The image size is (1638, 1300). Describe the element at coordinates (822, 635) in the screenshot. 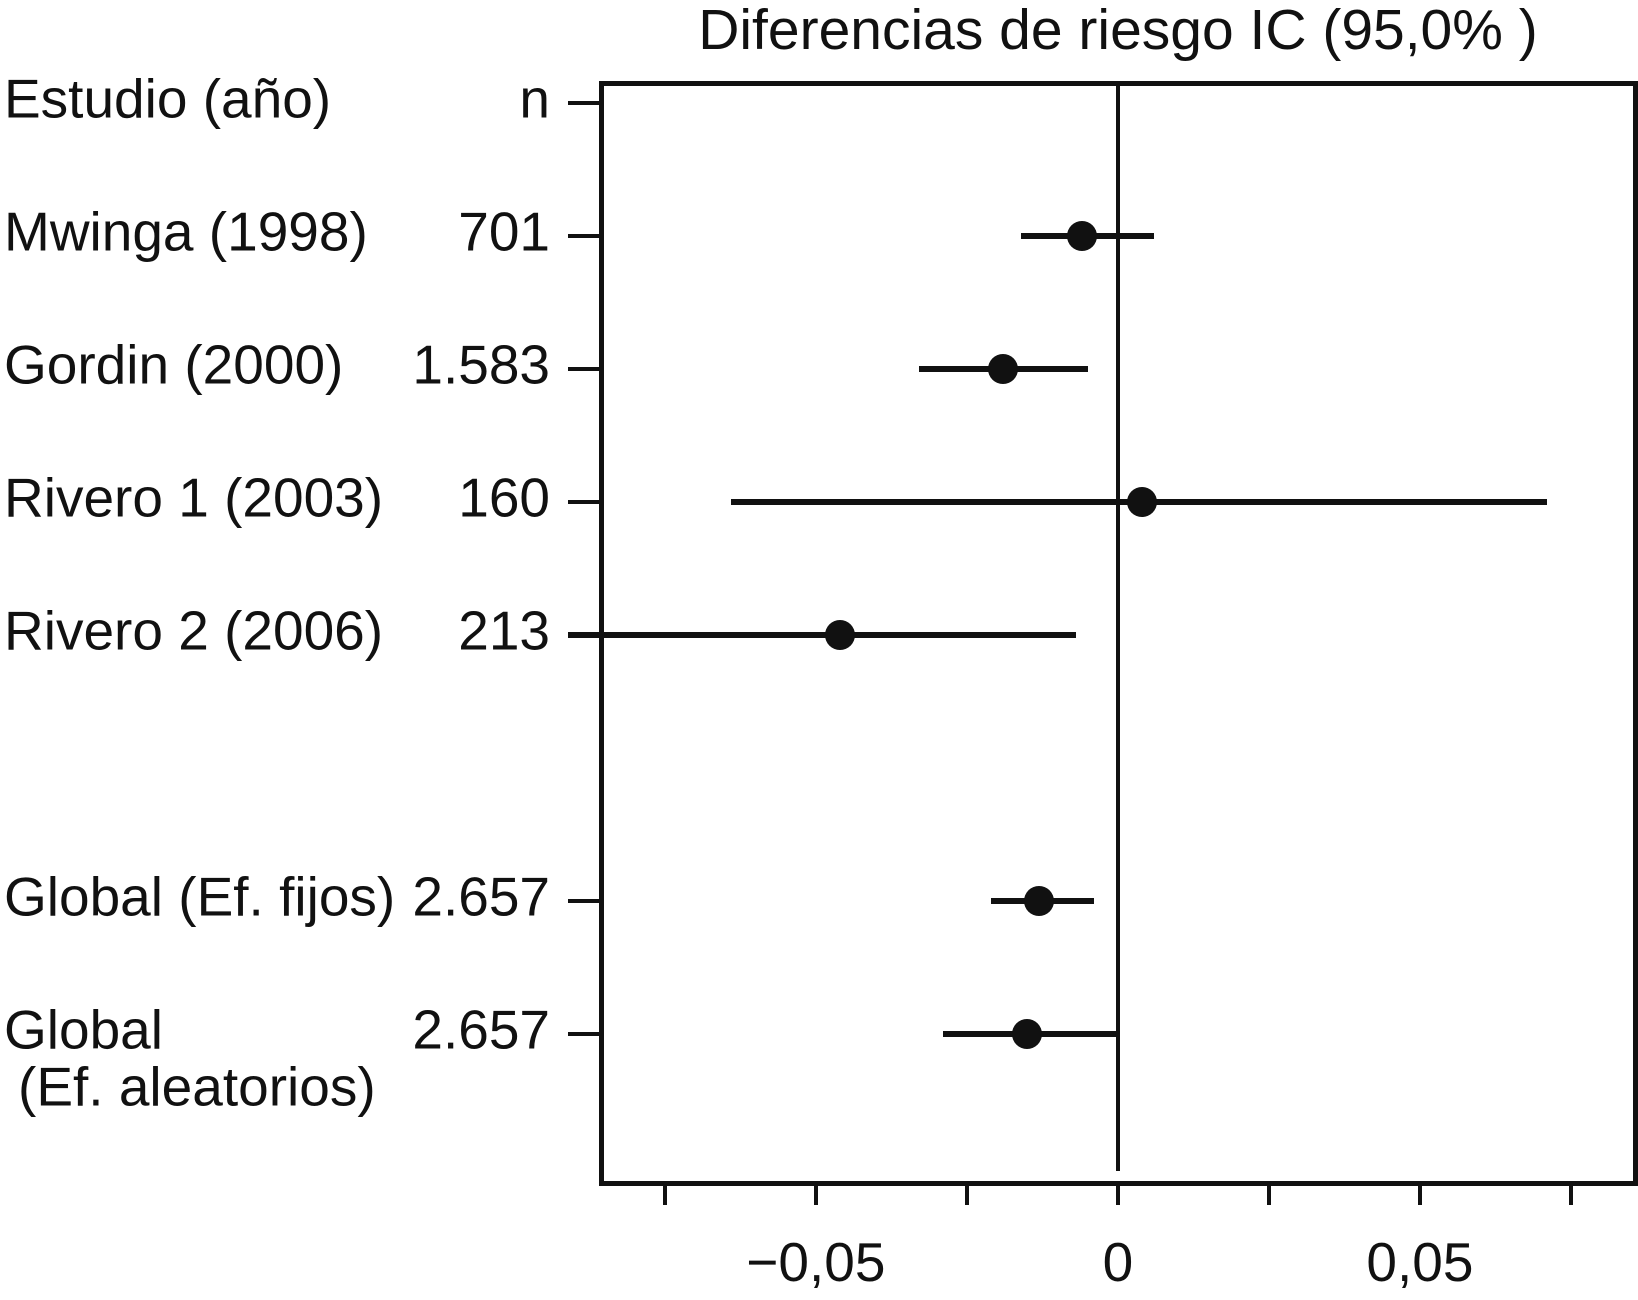

I see `confidence-interval-line` at that location.